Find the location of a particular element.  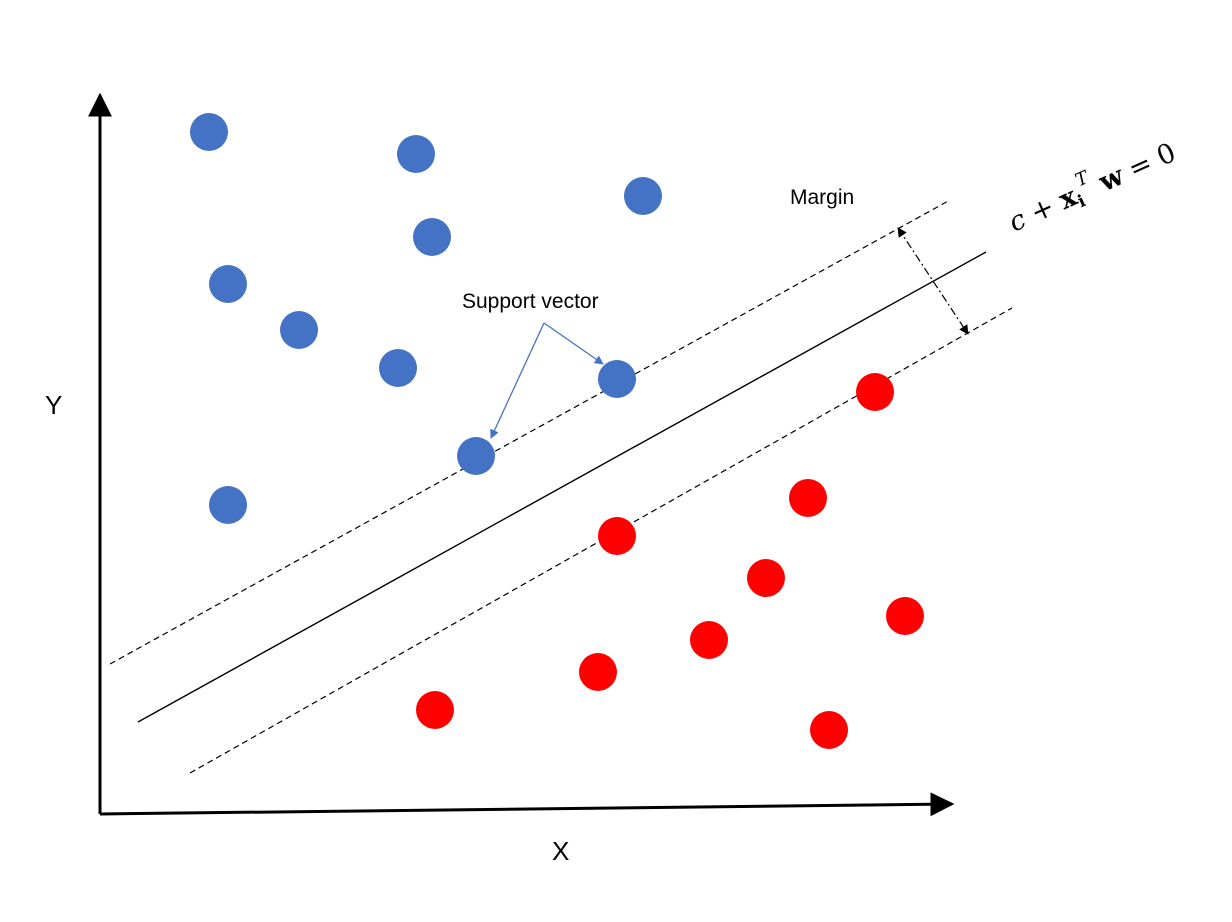

hyperplane-equation: c + xiT w = 0 is located at coordinates (1091, 186).